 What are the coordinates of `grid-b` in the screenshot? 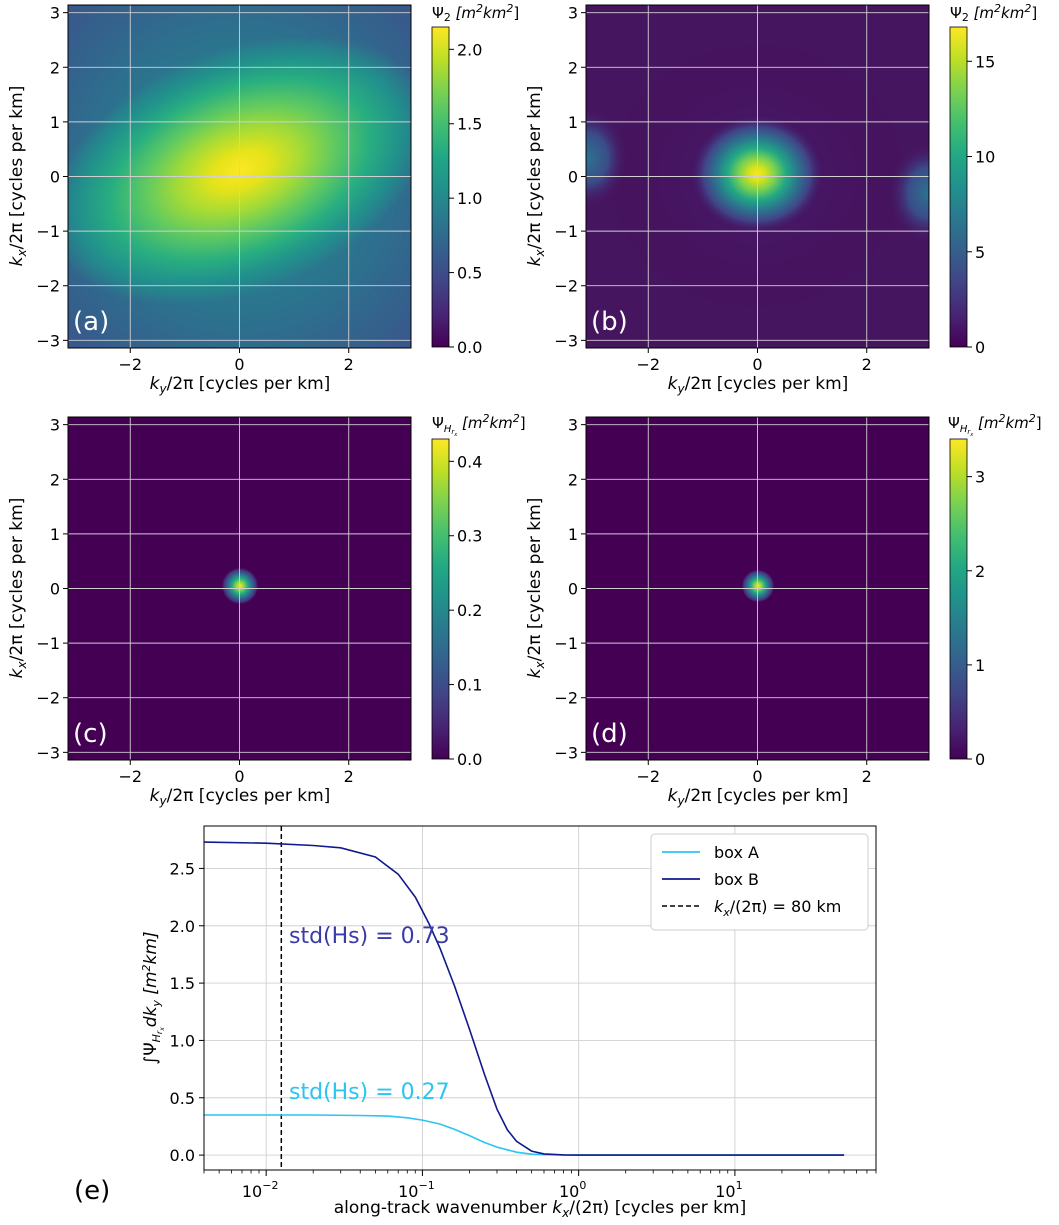 It's located at (757, 176).